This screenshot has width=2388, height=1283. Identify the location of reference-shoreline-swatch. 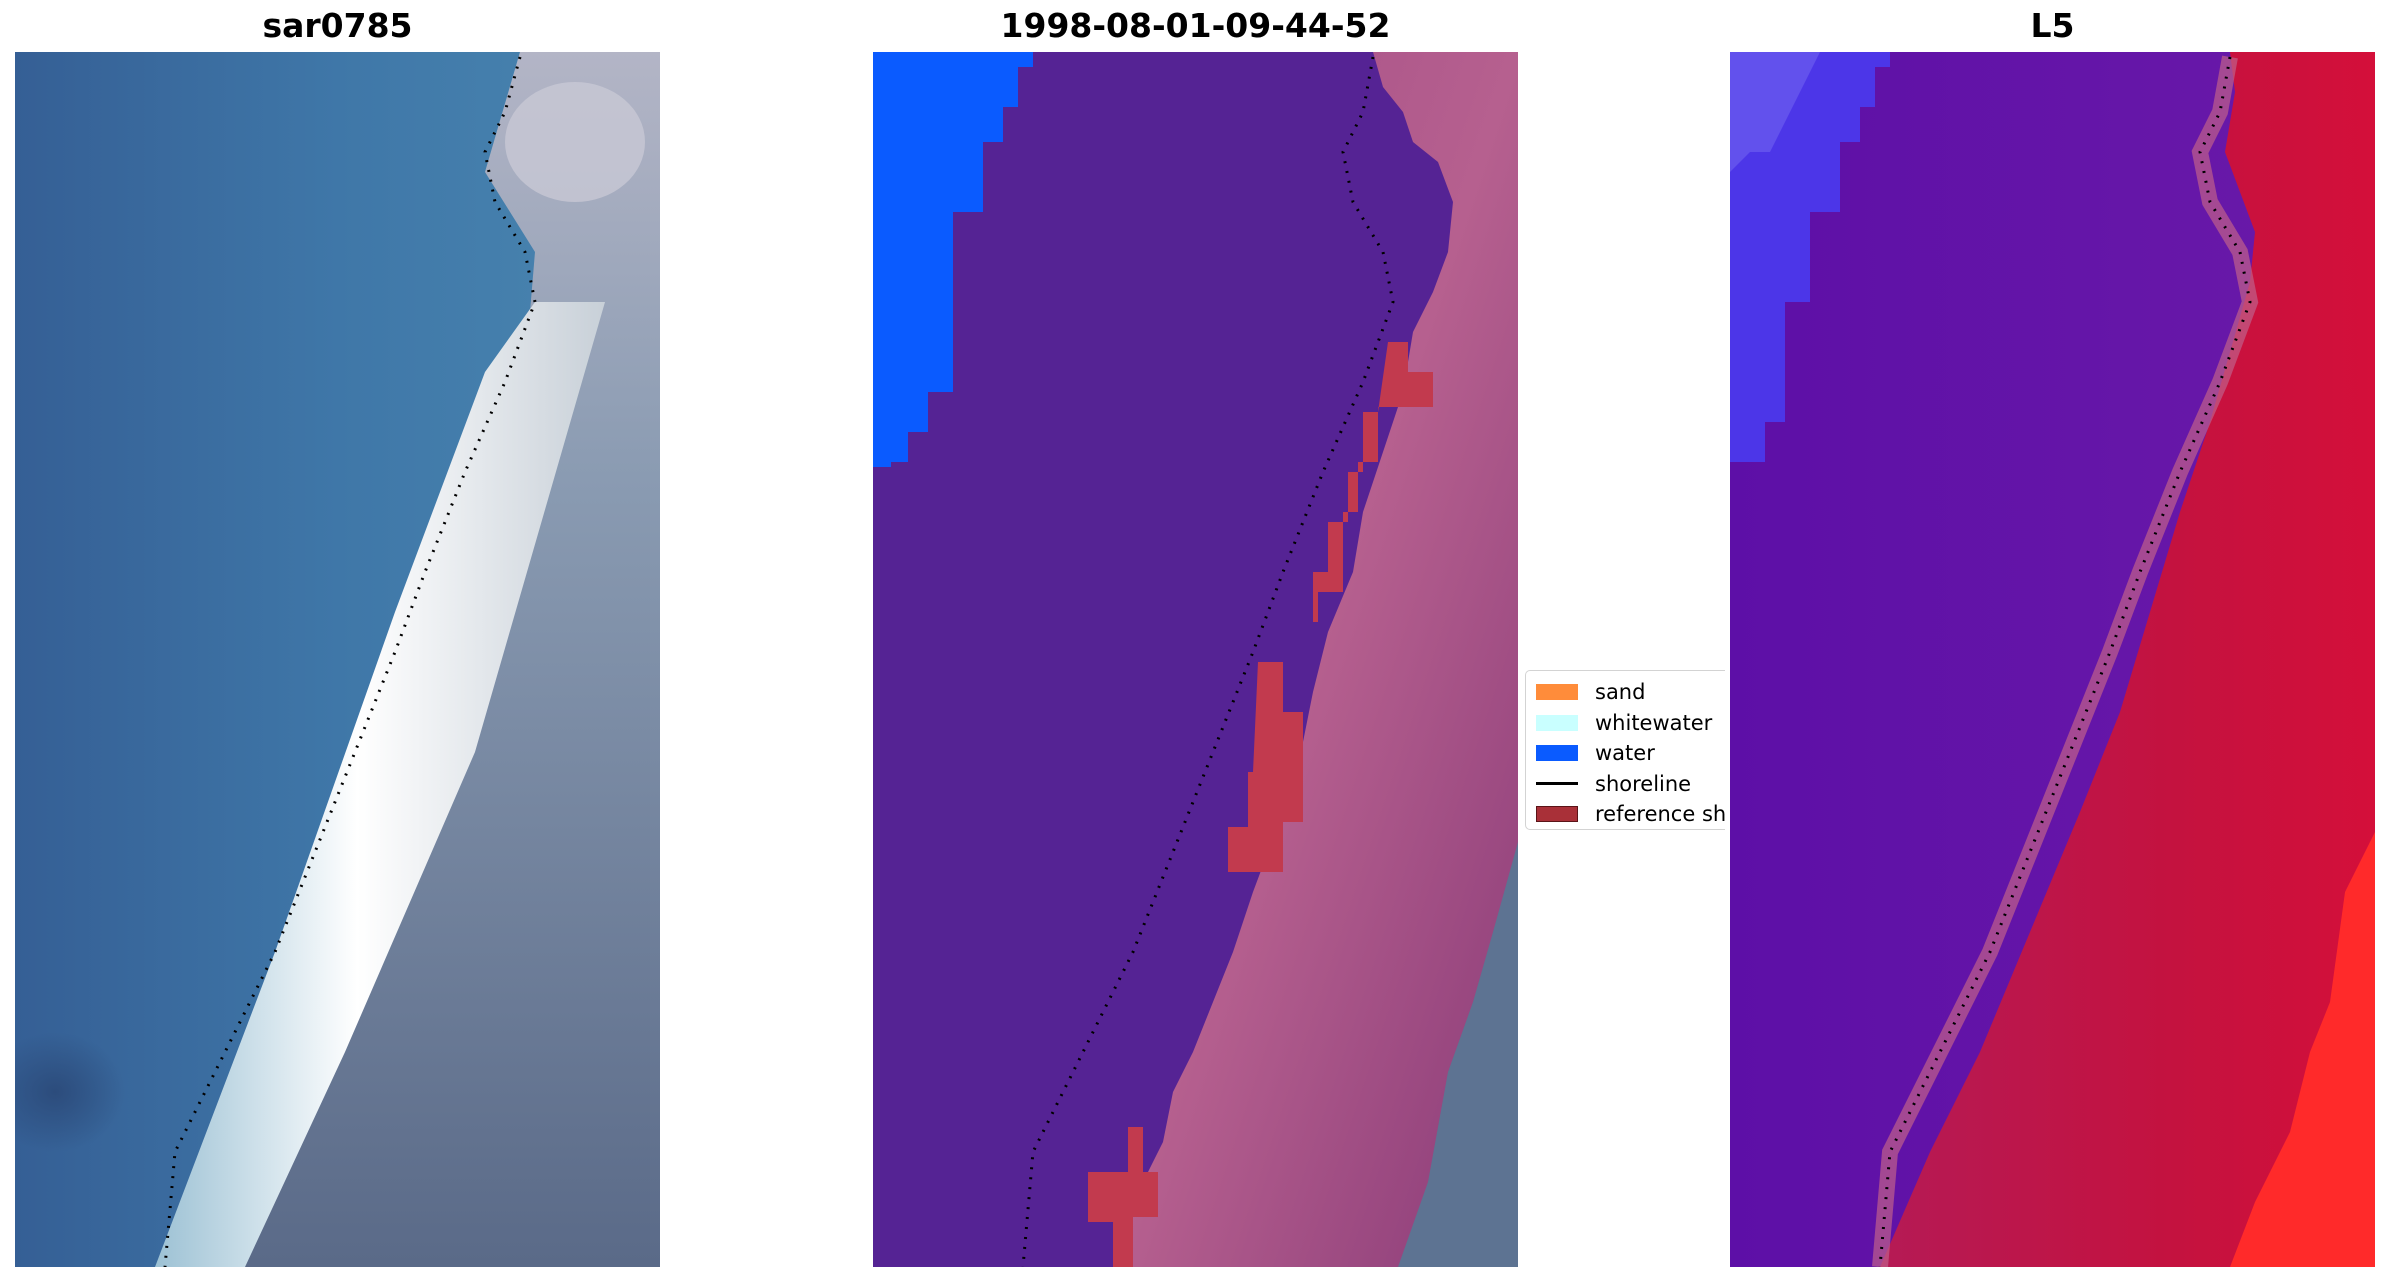
(1557, 814).